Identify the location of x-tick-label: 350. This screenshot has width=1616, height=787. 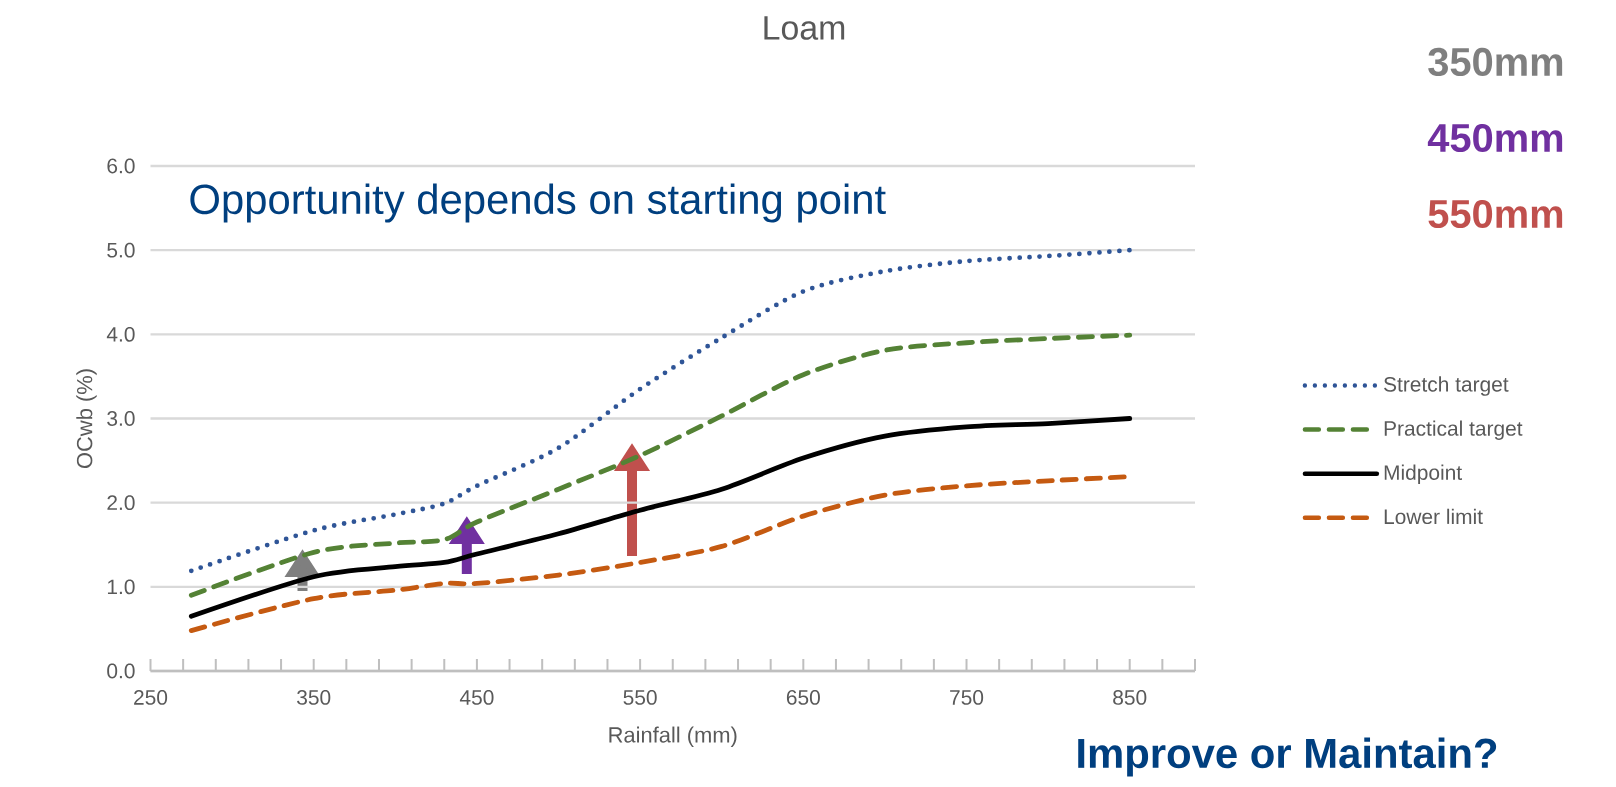
(314, 697).